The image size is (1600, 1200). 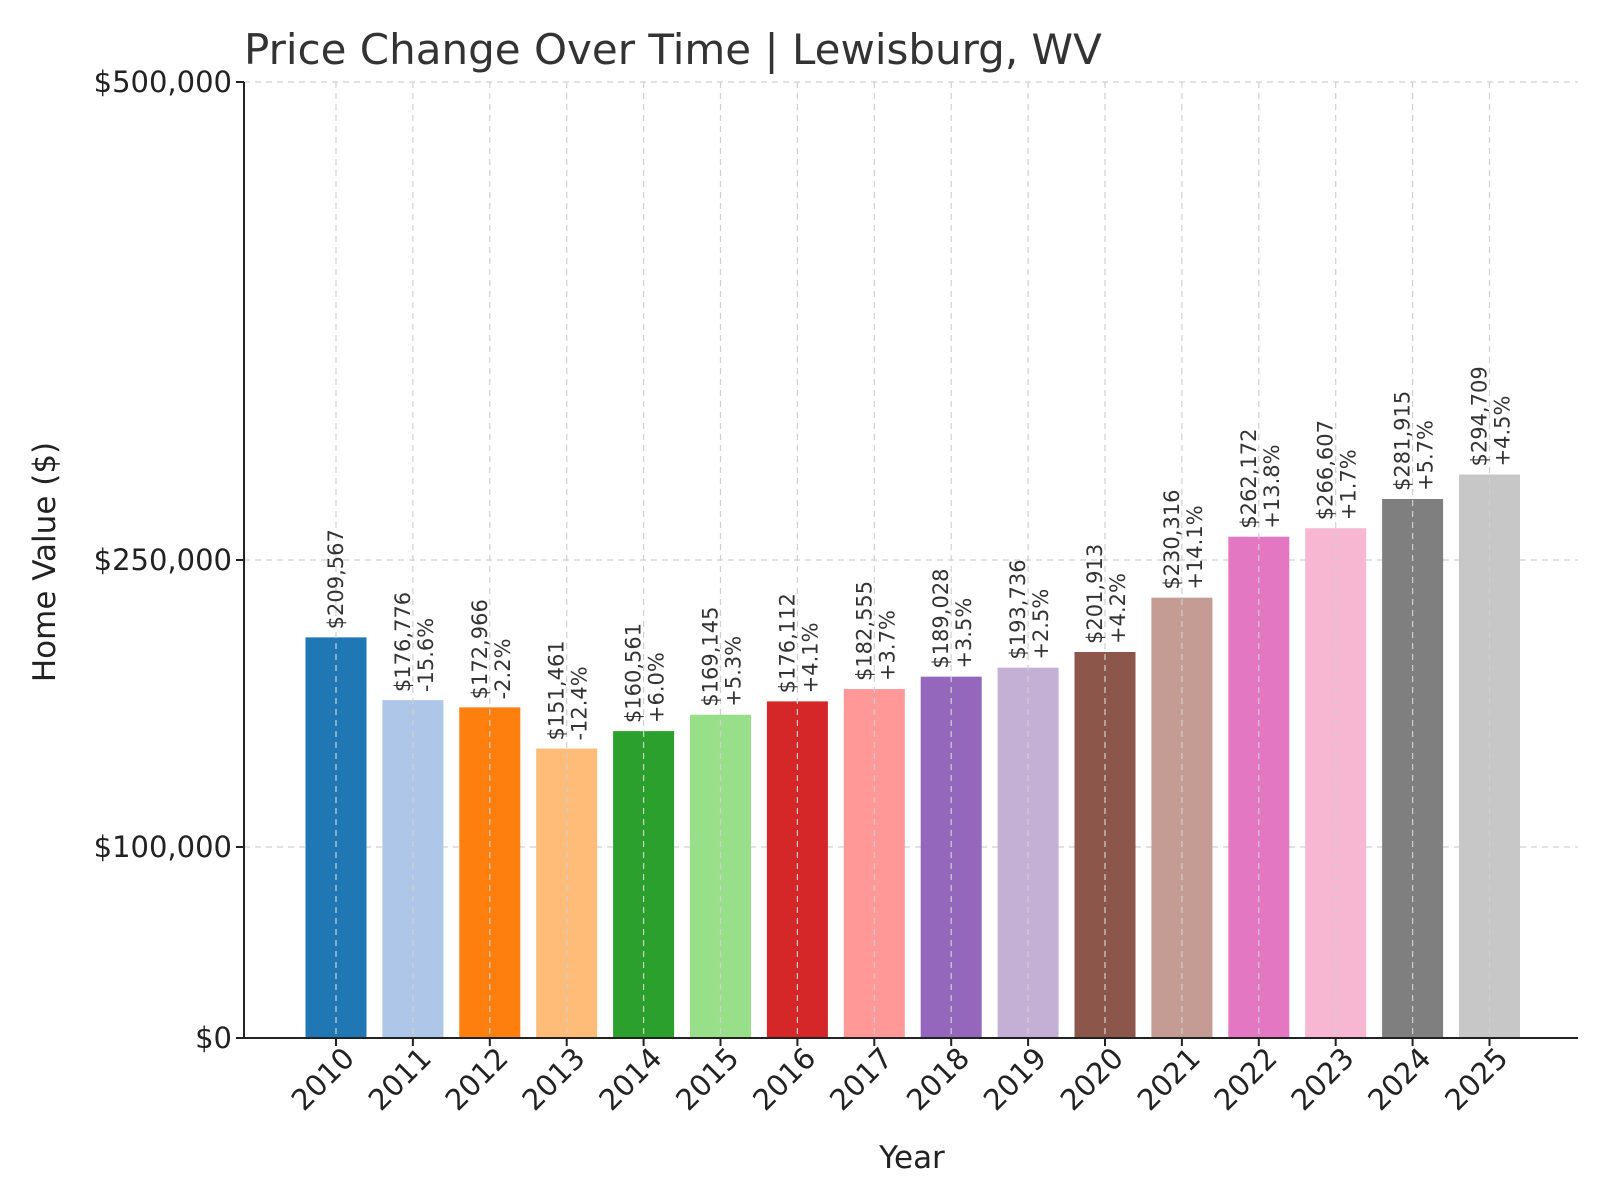 I want to click on y-tick-label: $0, so click(x=213, y=1038).